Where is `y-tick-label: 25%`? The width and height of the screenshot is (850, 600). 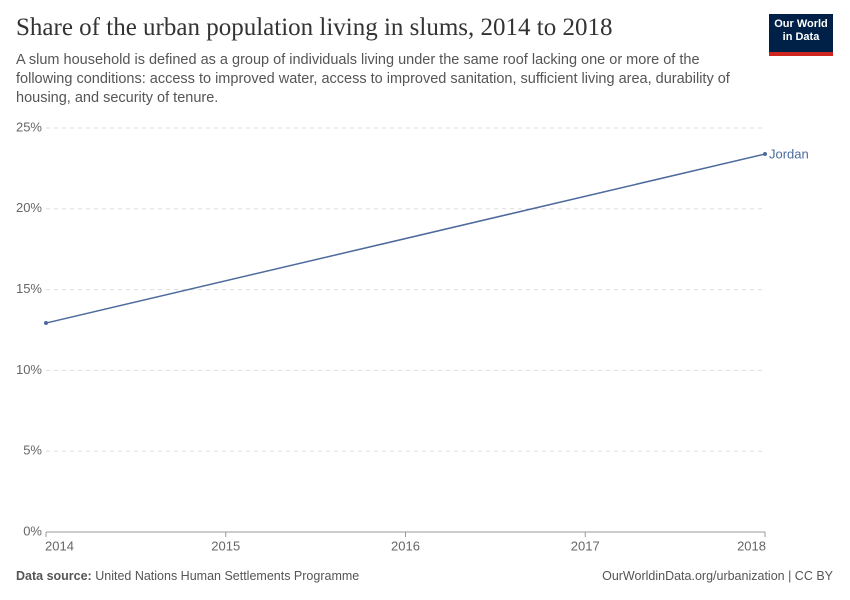 y-tick-label: 25% is located at coordinates (29, 126).